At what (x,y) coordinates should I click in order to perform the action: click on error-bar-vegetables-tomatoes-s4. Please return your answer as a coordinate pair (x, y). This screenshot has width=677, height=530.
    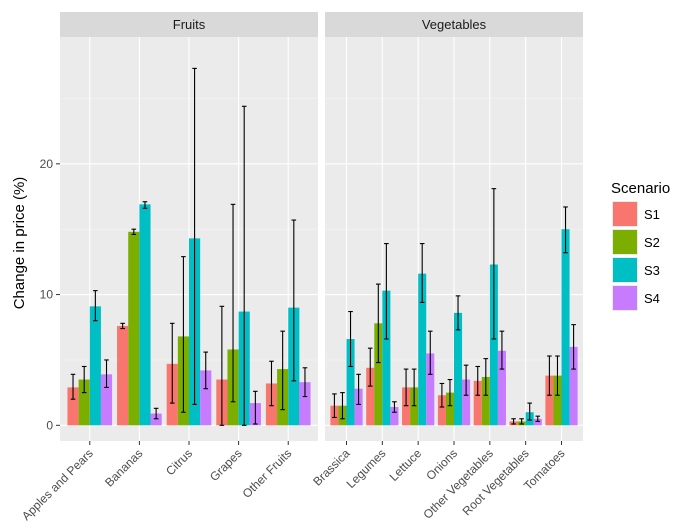
    Looking at the image, I should click on (573, 347).